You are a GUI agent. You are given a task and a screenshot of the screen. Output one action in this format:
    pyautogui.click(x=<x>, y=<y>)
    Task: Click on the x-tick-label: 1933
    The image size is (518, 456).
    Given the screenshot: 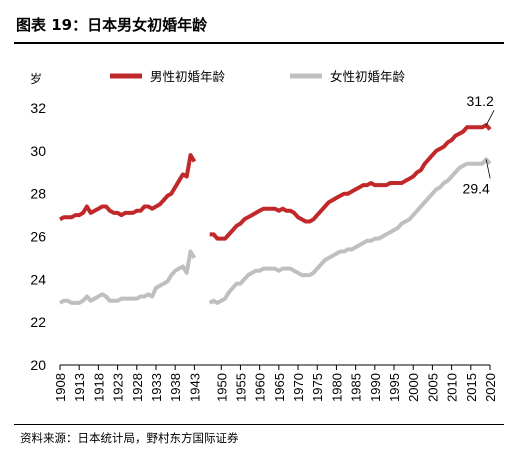 What is the action you would take?
    pyautogui.click(x=156, y=387)
    